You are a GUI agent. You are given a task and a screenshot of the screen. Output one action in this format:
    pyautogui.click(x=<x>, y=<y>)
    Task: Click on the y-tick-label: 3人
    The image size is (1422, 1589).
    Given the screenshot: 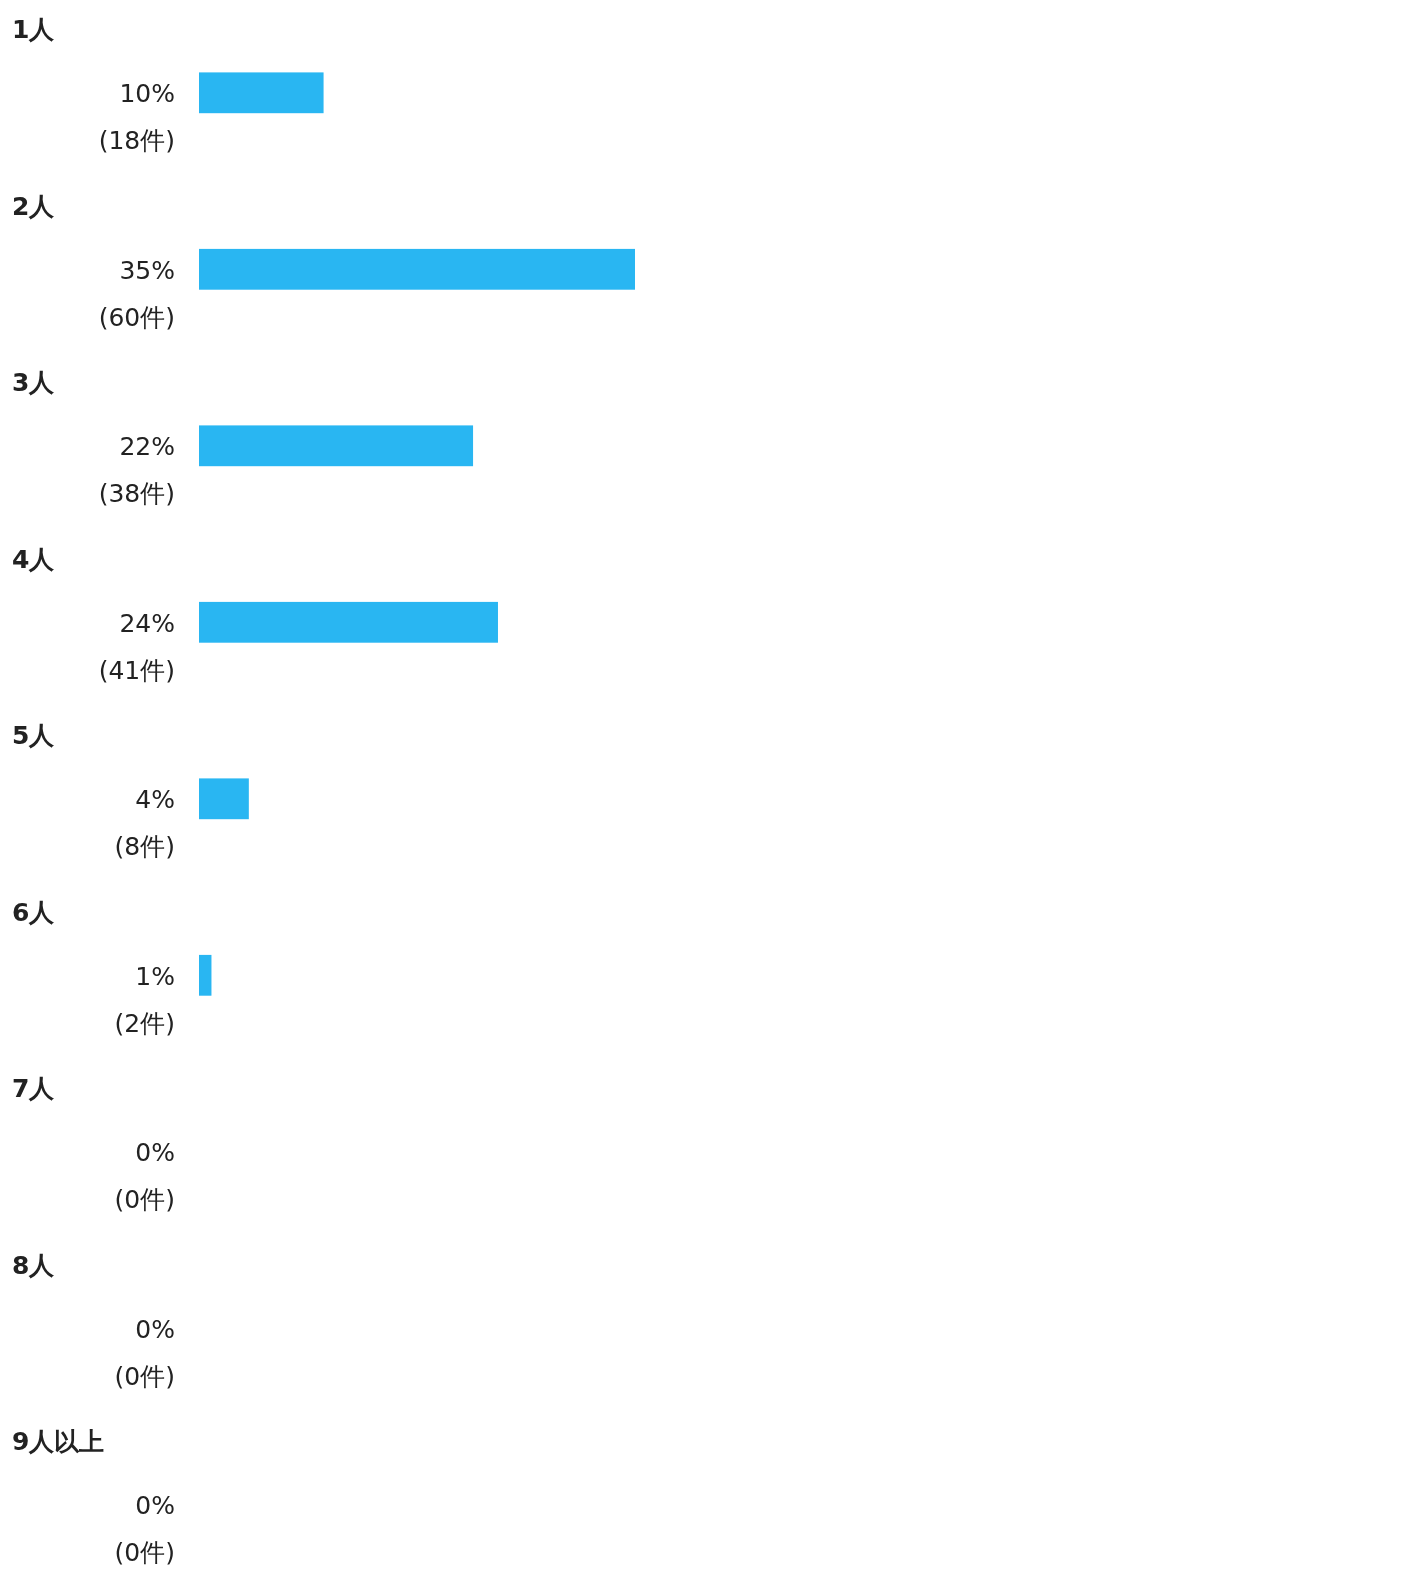 What is the action you would take?
    pyautogui.click(x=34, y=382)
    